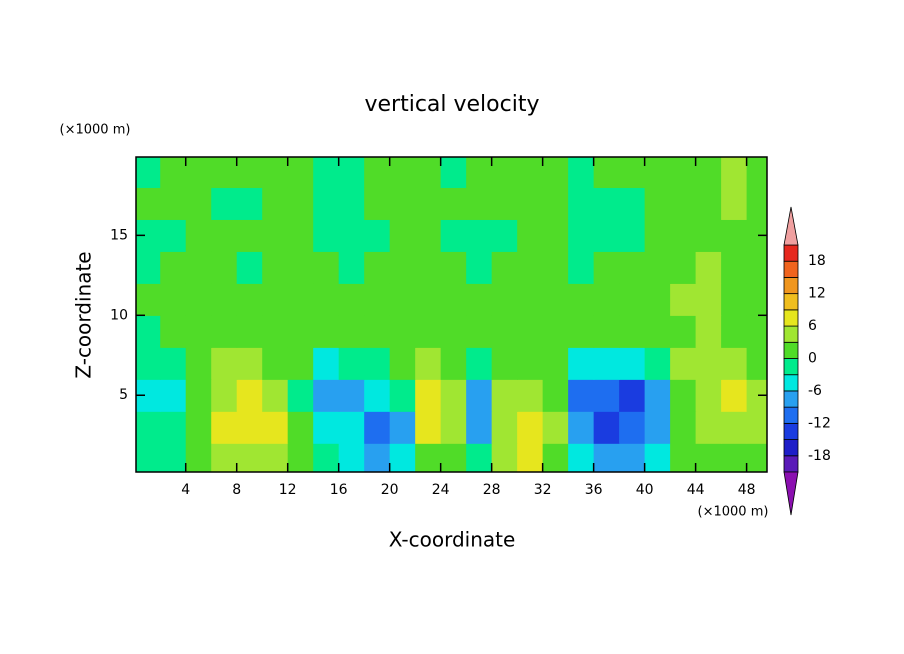 The width and height of the screenshot is (904, 654). What do you see at coordinates (119, 235) in the screenshot?
I see `y-tick-label: 15` at bounding box center [119, 235].